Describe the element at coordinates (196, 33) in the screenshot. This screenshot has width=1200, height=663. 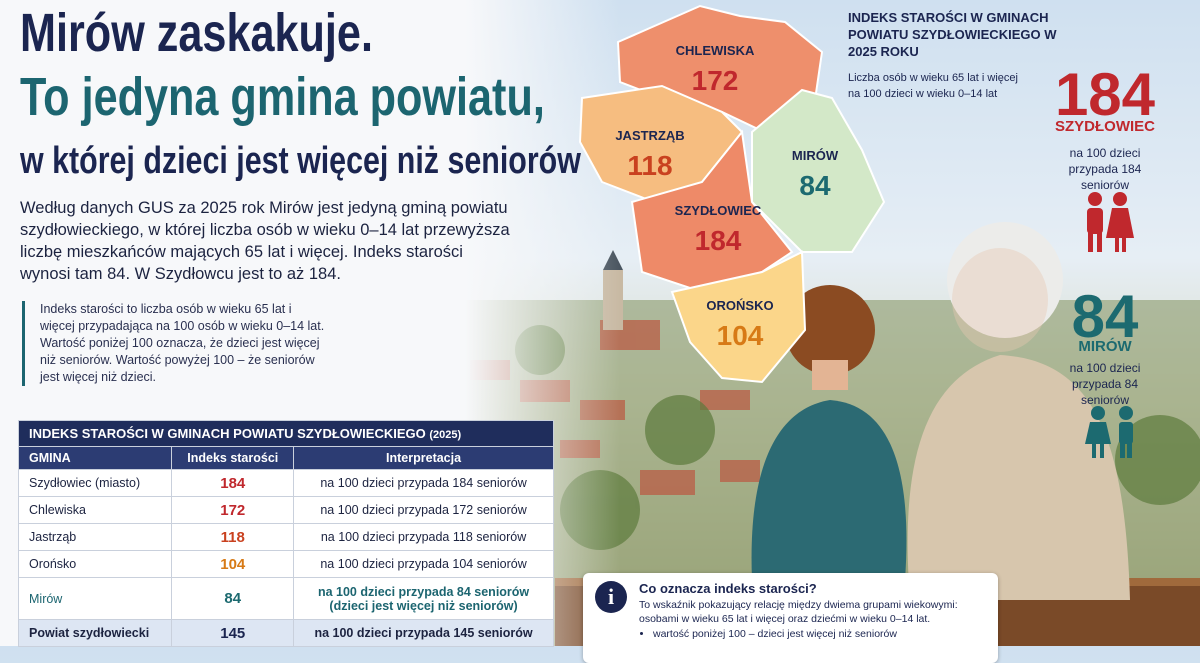
I see `headline: Mirów zaskakuje.` at that location.